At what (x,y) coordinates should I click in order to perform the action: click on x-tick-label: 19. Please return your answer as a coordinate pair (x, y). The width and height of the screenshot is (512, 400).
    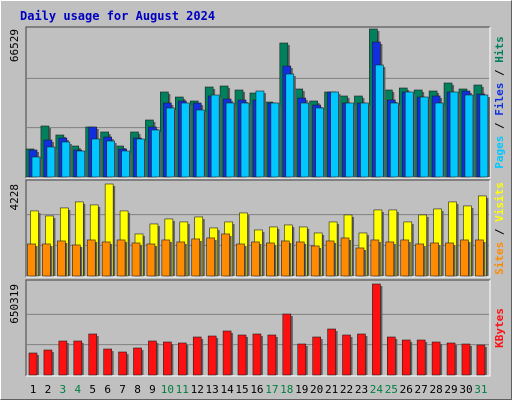
    Looking at the image, I should click on (301, 389).